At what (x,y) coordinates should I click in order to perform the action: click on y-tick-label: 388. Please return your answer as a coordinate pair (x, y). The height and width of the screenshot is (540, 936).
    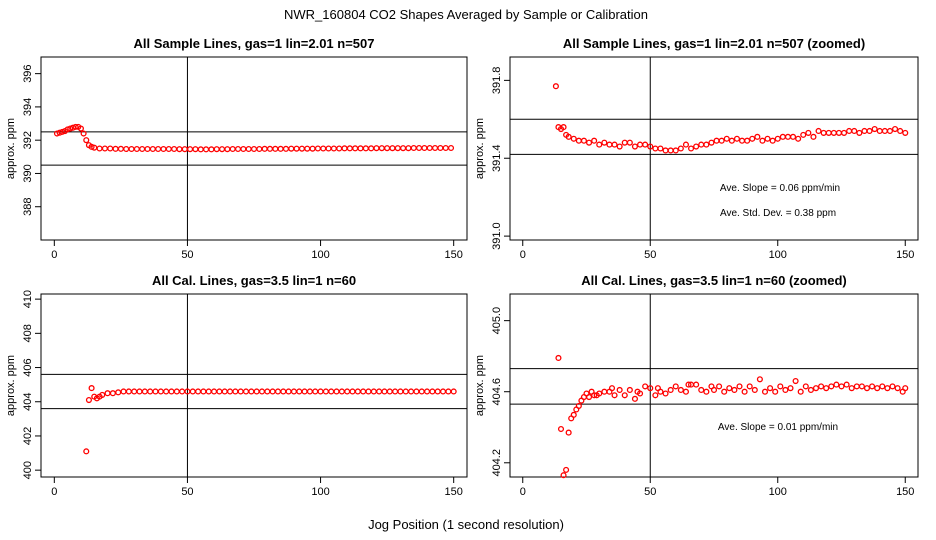
    Looking at the image, I should click on (28, 207).